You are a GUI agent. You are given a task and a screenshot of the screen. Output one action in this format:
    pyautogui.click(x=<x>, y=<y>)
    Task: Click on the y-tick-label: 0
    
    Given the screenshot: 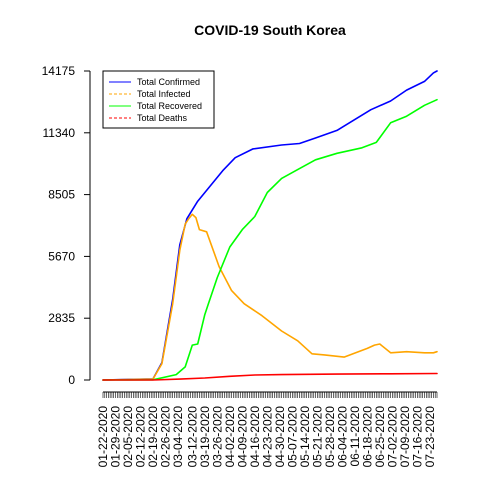 What is the action you would take?
    pyautogui.click(x=71, y=380)
    